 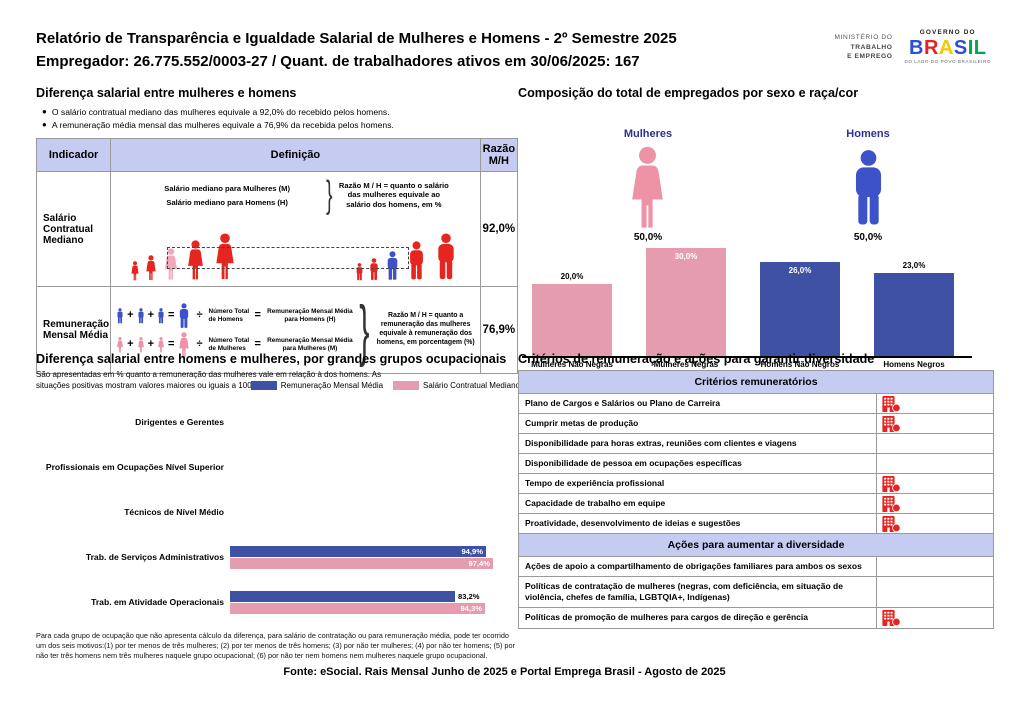 I want to click on criteria-label: Tempo de experiência profissional, so click(x=698, y=484).